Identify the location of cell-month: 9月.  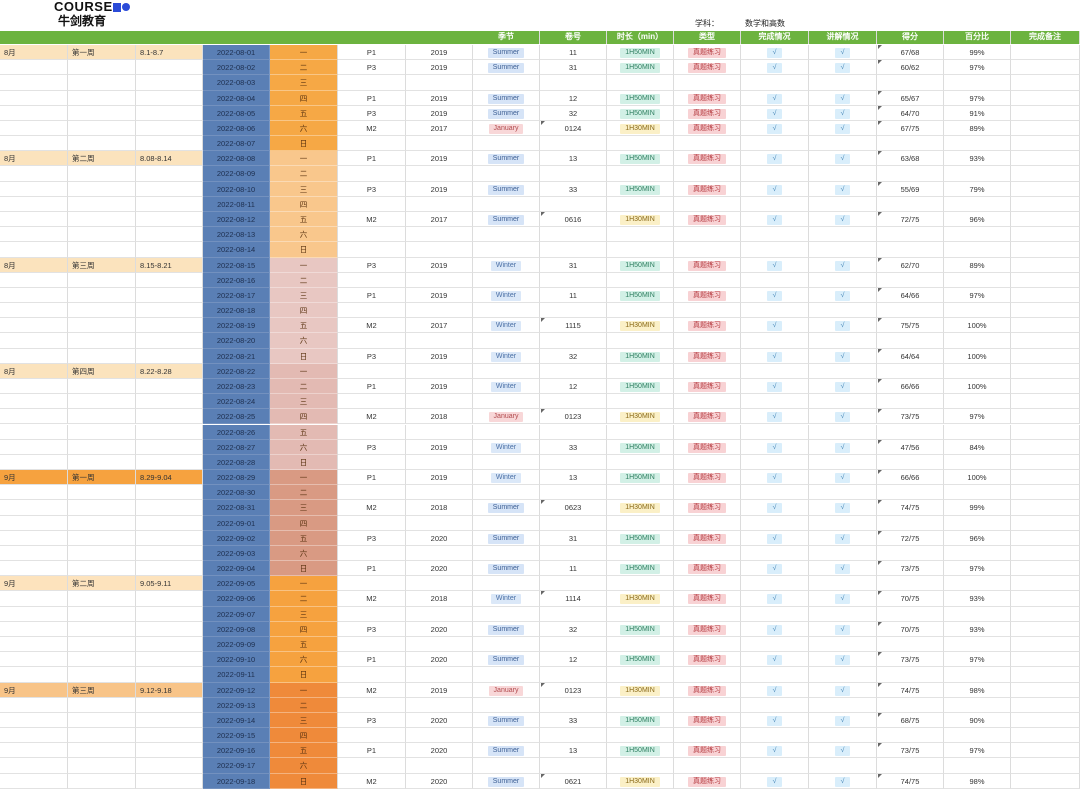
(34, 690).